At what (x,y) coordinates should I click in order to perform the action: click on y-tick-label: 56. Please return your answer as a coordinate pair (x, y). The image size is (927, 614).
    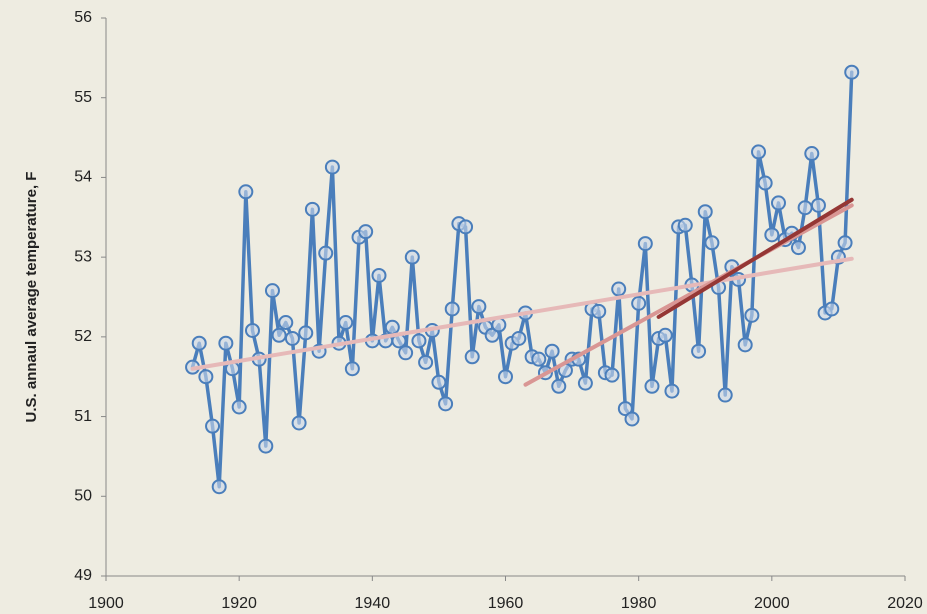
    Looking at the image, I should click on (83, 17).